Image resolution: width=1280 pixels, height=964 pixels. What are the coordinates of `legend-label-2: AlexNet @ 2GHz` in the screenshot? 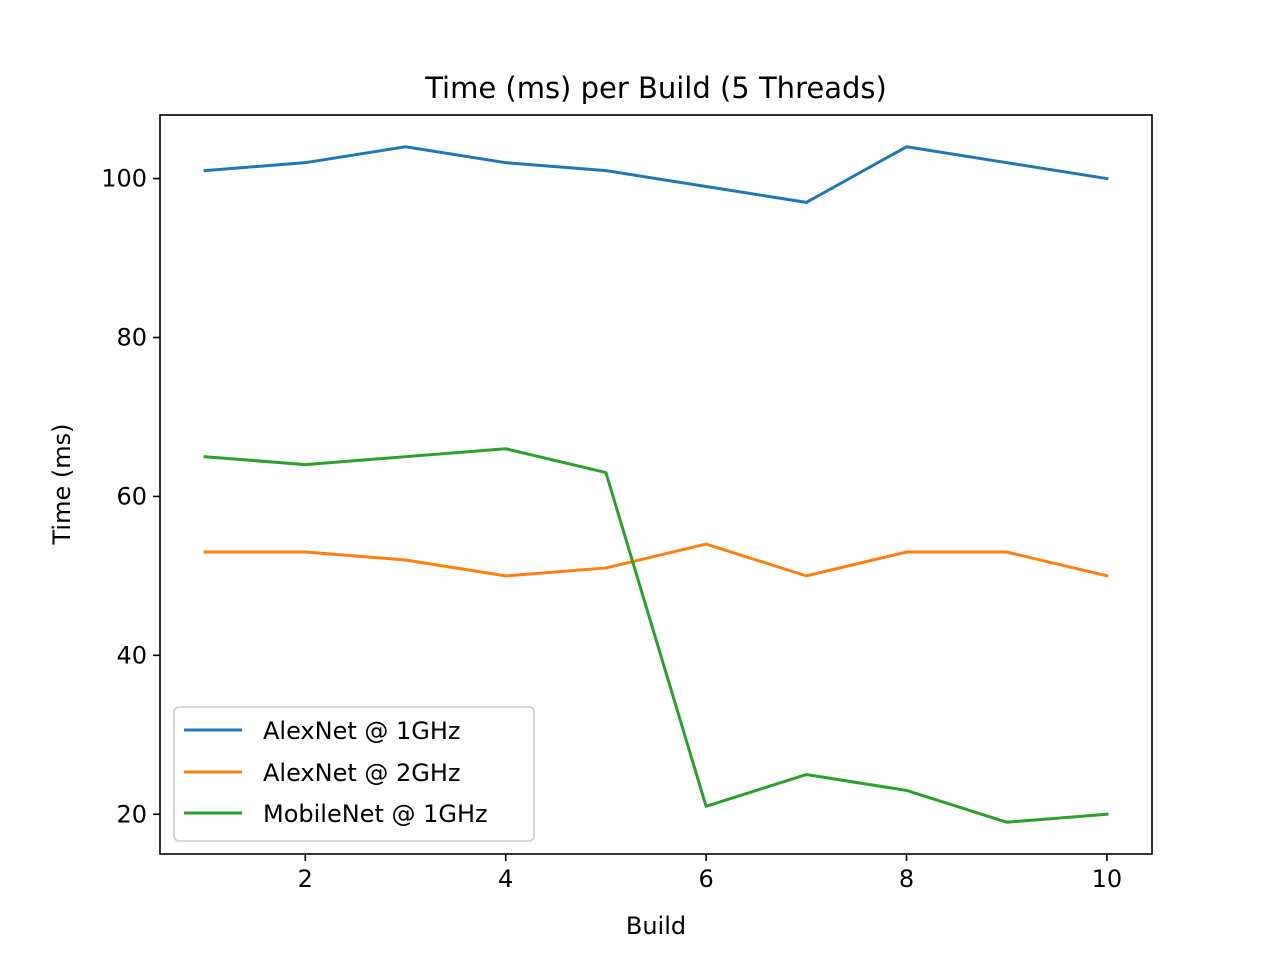 It's located at (362, 773).